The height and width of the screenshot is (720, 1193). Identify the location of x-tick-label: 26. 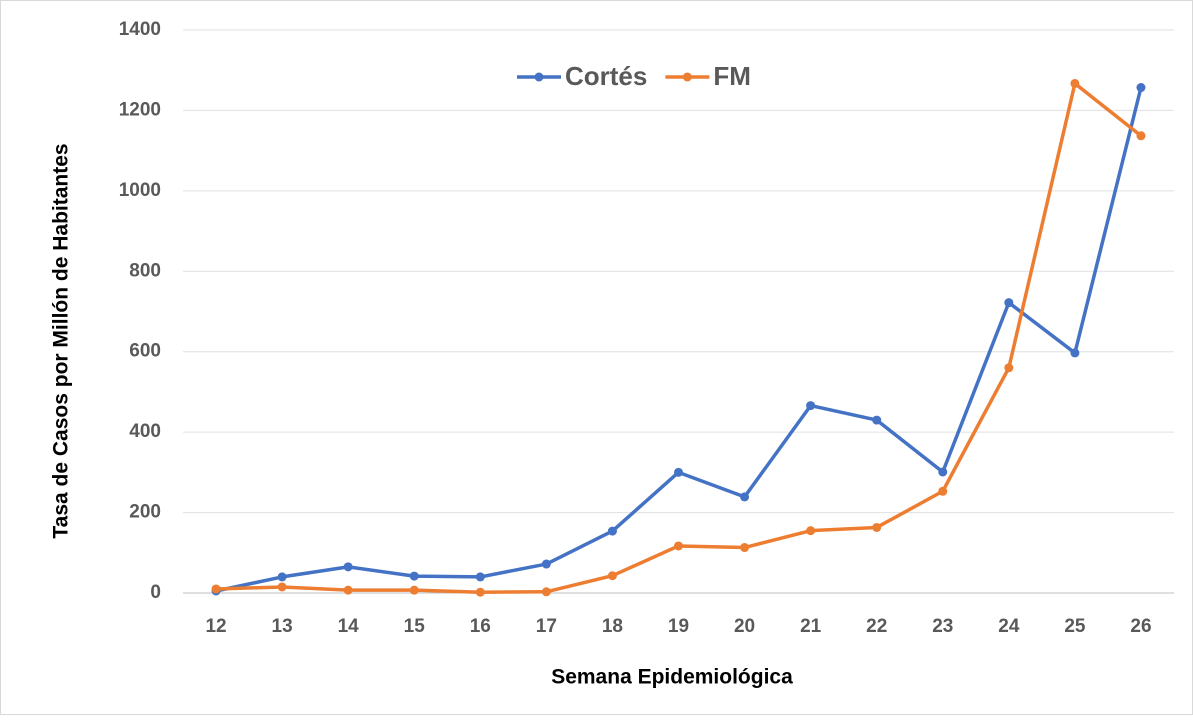
(1140, 626).